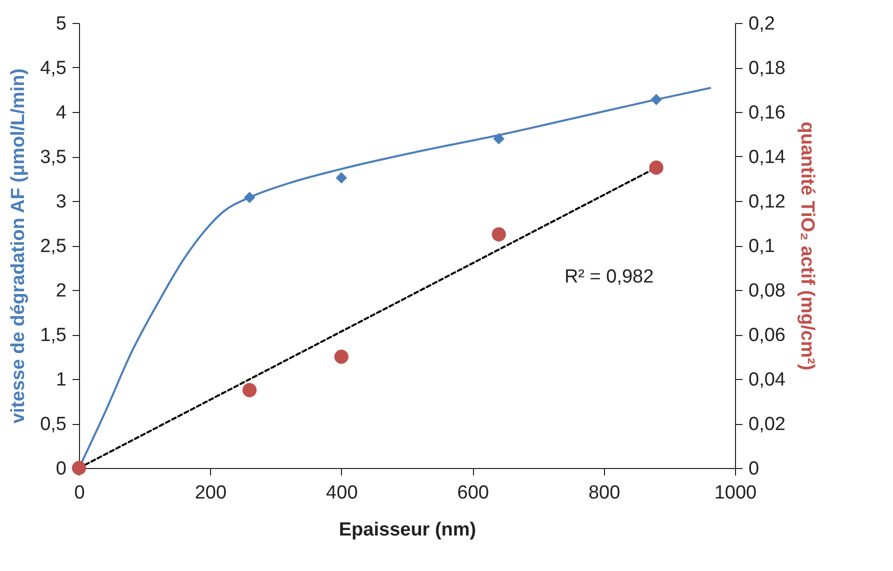 The image size is (893, 571). Describe the element at coordinates (767, 380) in the screenshot. I see `y2-tick-label: 0,04` at that location.